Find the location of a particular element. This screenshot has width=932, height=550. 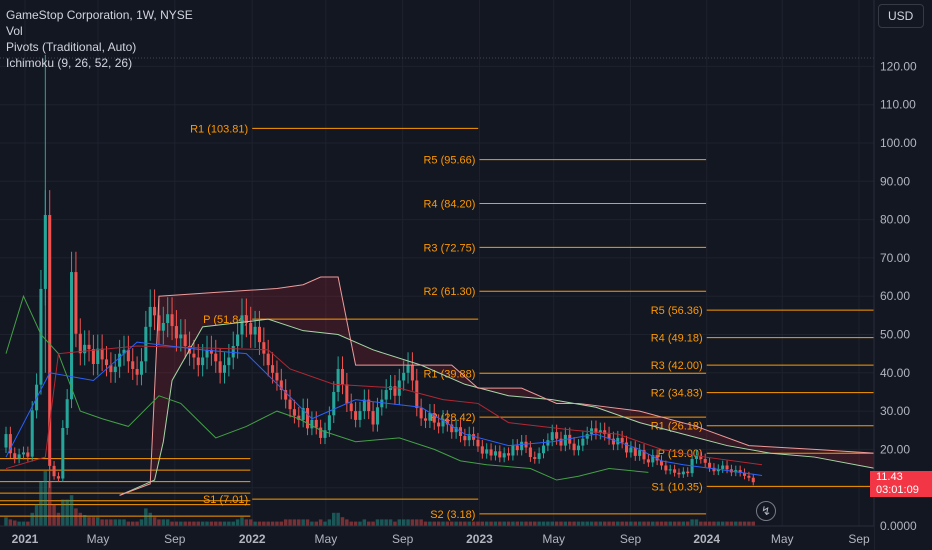

pivot-label: S1 (10.35) is located at coordinates (676, 487).